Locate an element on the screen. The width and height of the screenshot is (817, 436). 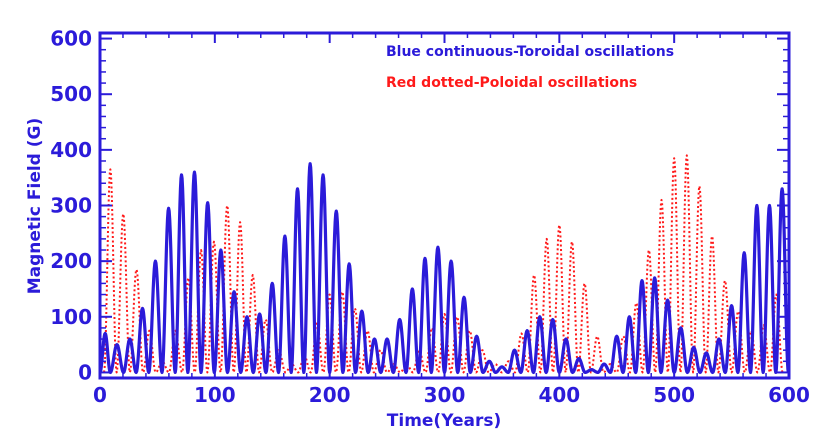
x-tick-label: 200 is located at coordinates (330, 395).